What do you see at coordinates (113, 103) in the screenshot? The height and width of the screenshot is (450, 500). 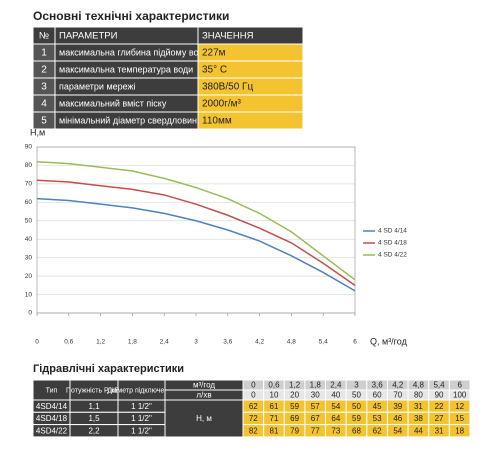 I see `spec-param: максимальний вміст піску` at bounding box center [113, 103].